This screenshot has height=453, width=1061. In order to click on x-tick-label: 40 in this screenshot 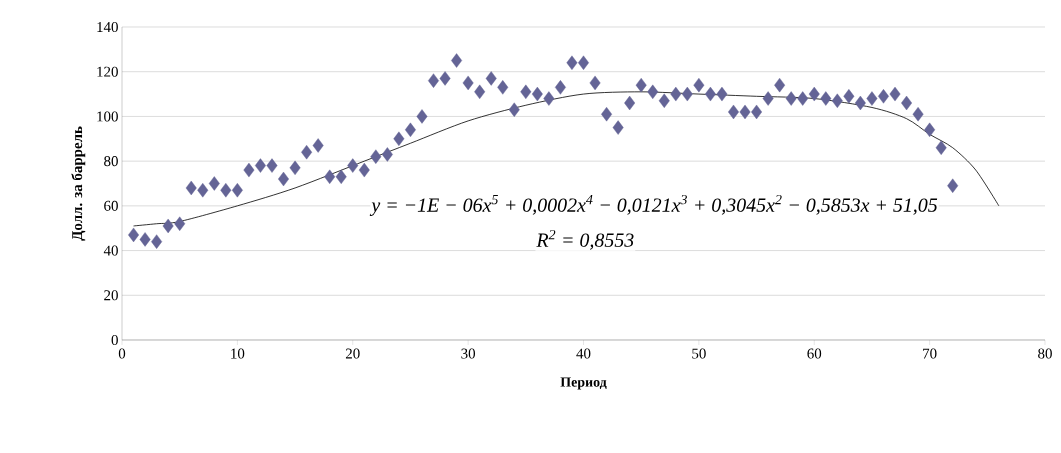, I will do `click(583, 353)`.